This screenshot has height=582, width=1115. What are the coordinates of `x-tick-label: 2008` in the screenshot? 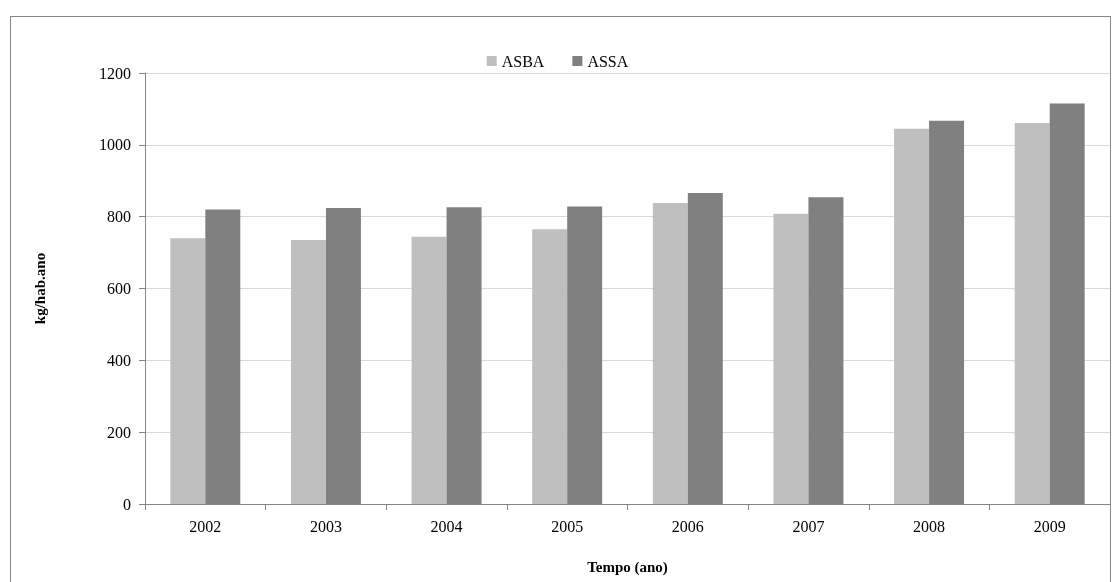 It's located at (929, 526).